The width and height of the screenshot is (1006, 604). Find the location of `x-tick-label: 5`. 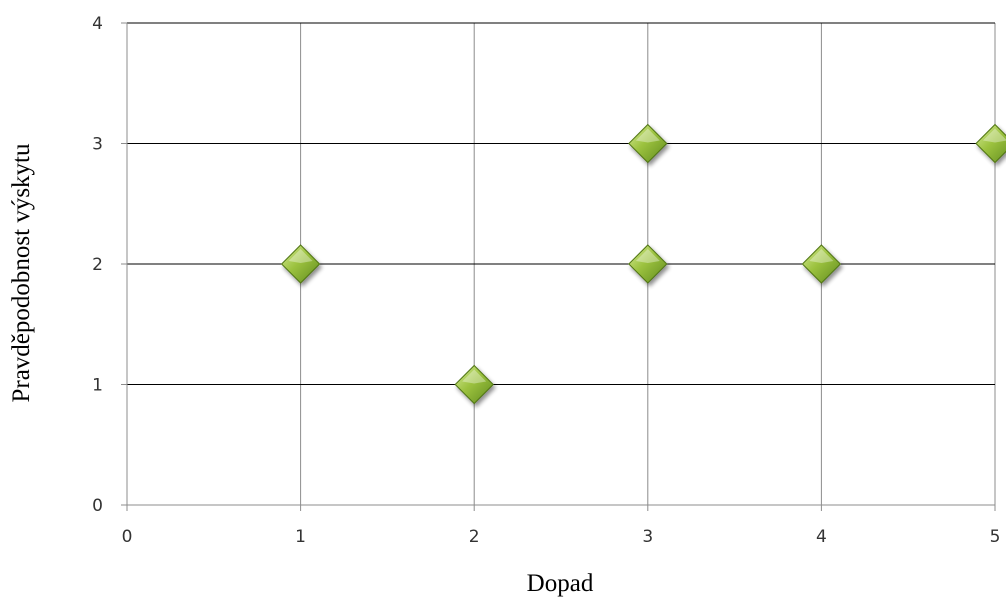

x-tick-label: 5 is located at coordinates (995, 537).